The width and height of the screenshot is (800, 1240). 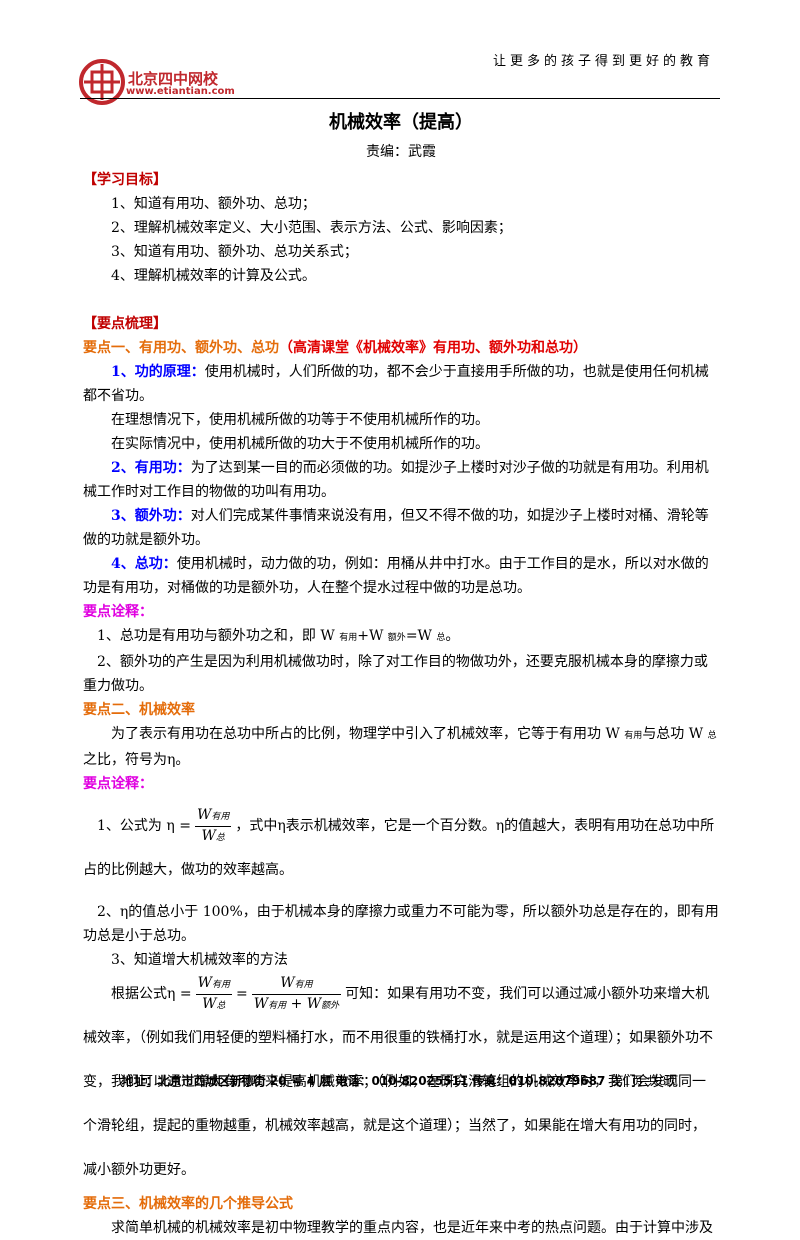 I want to click on header: 北京四中网校 www.etiantian.com 让更多的孩子得到更好的教育, so click(x=400, y=52).